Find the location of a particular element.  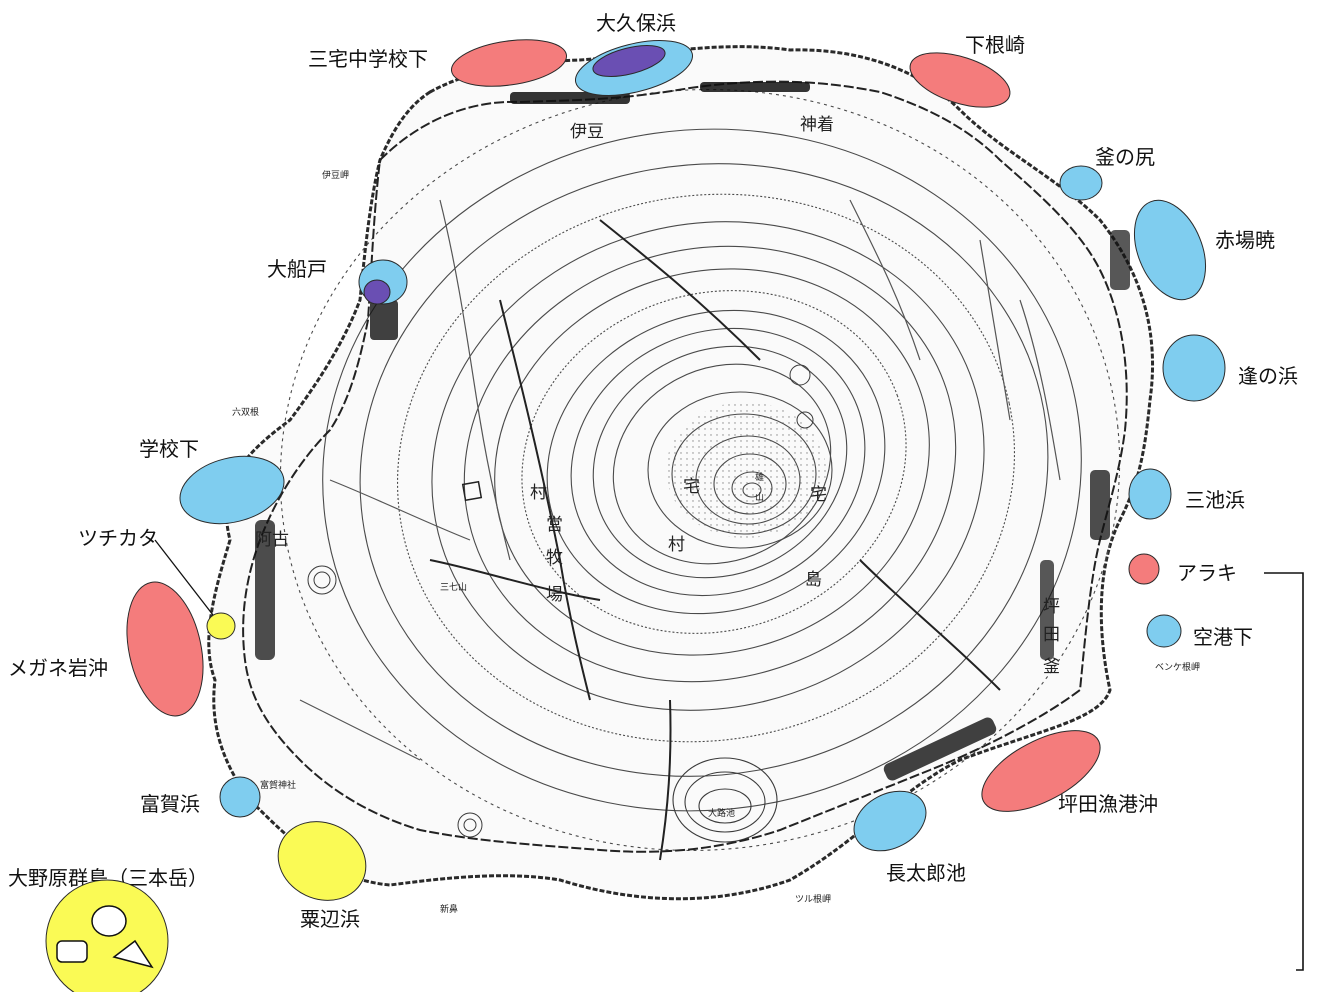

spot-kamanoshiri is located at coordinates (1081, 183).